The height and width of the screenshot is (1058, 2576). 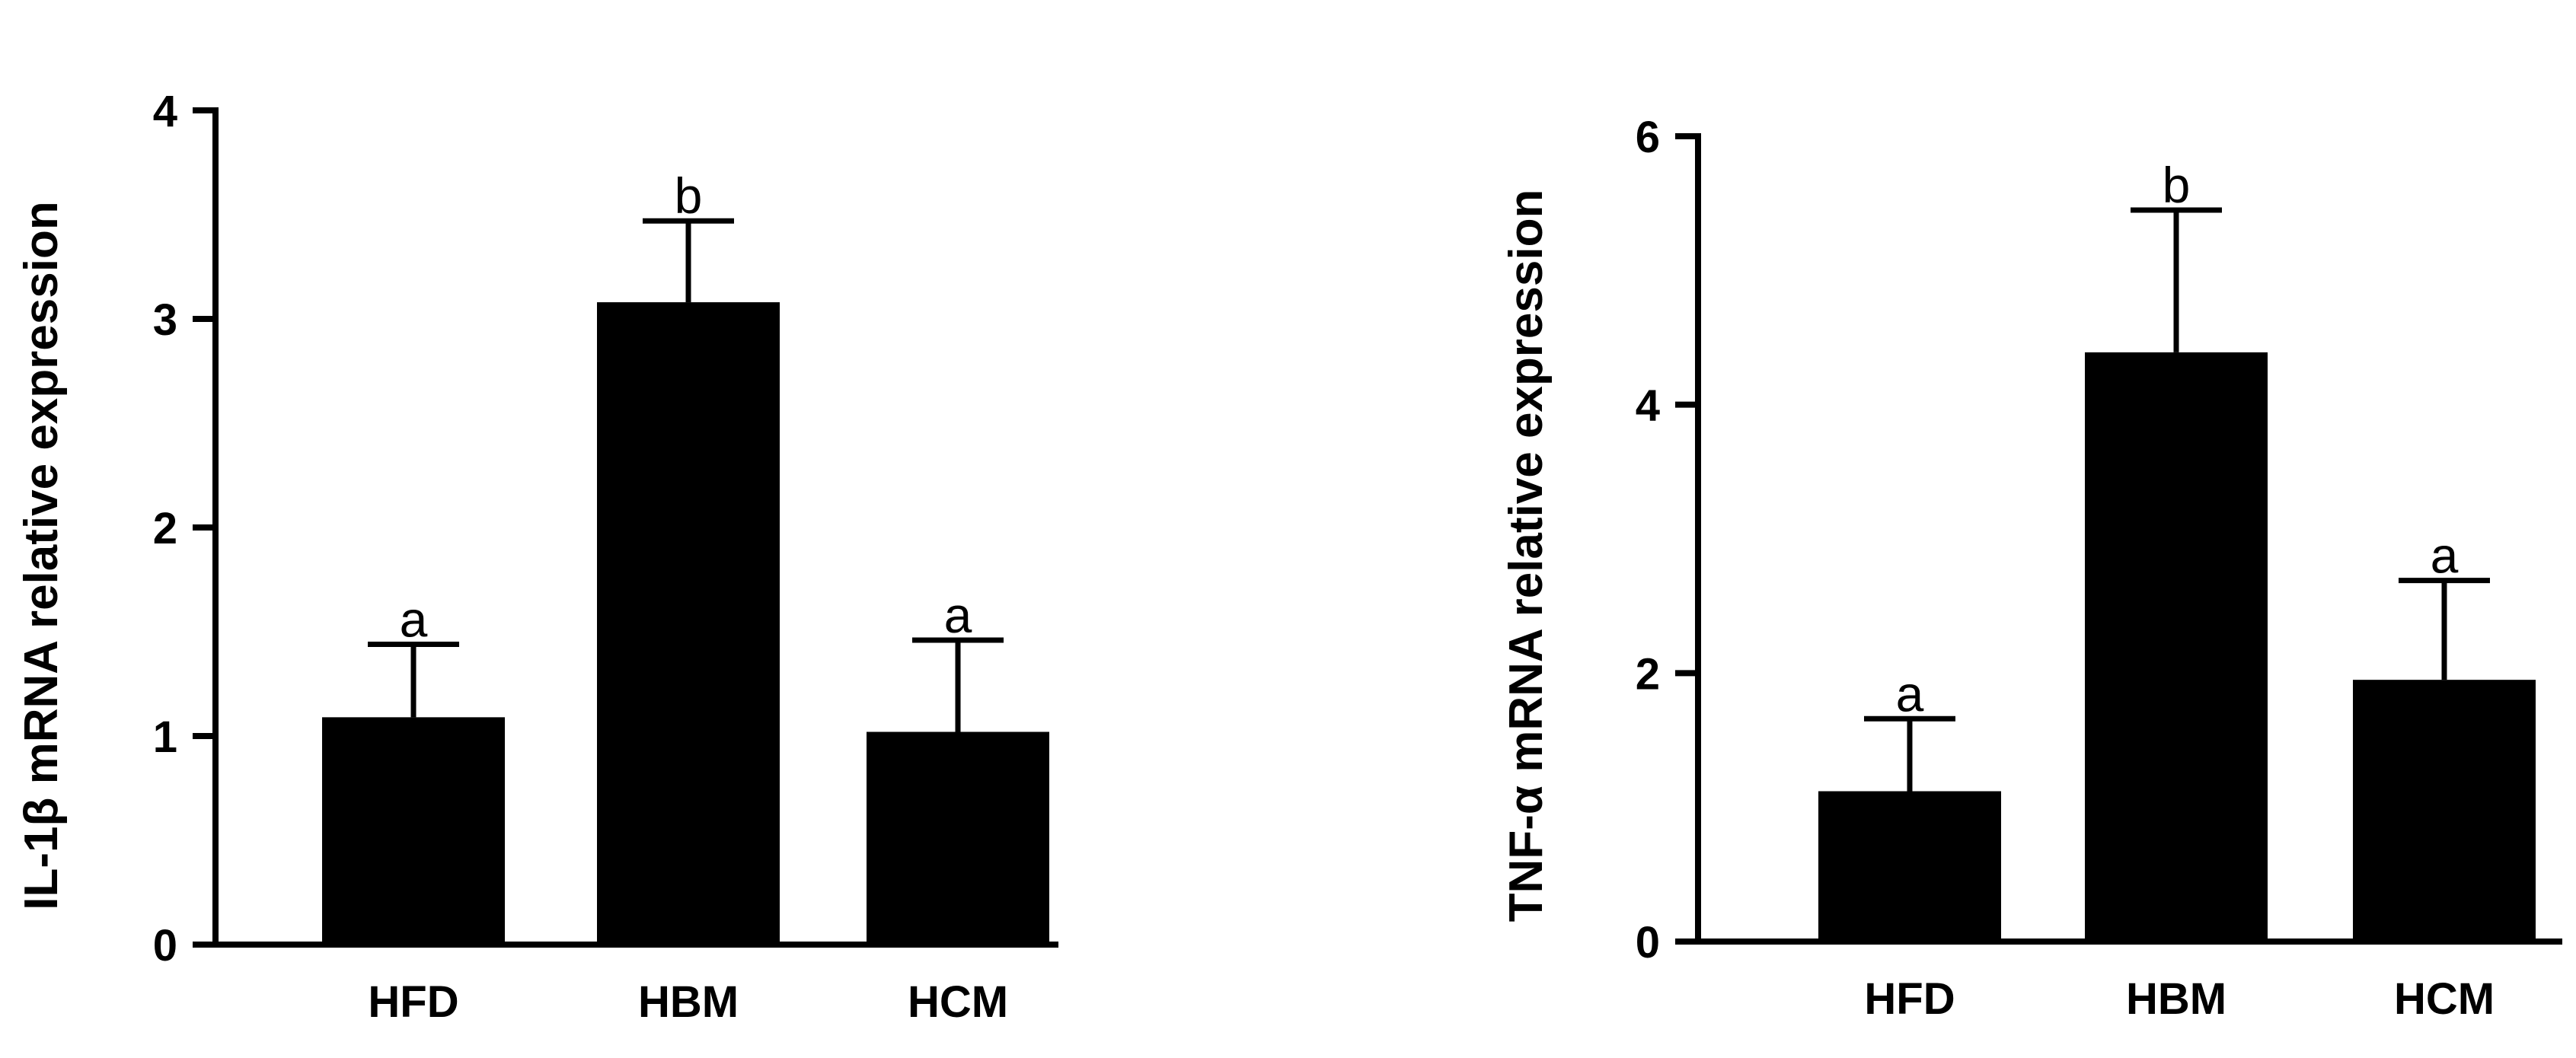 I want to click on il1b-y-axis-title: IL-1β mRNA relative expression, so click(x=41, y=556).